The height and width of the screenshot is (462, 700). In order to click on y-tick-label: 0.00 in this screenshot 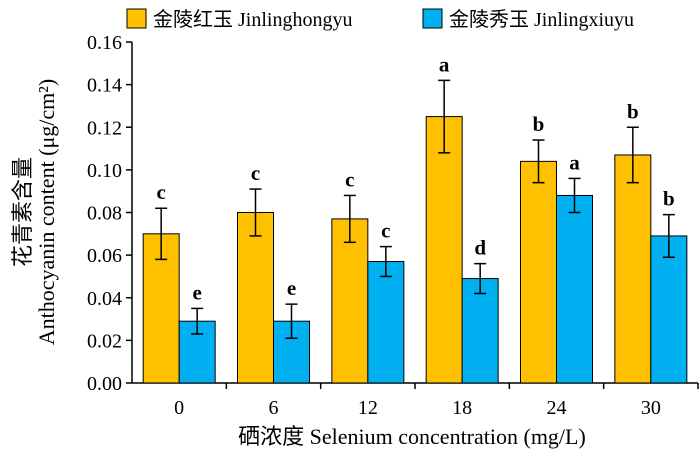, I will do `click(104, 384)`.